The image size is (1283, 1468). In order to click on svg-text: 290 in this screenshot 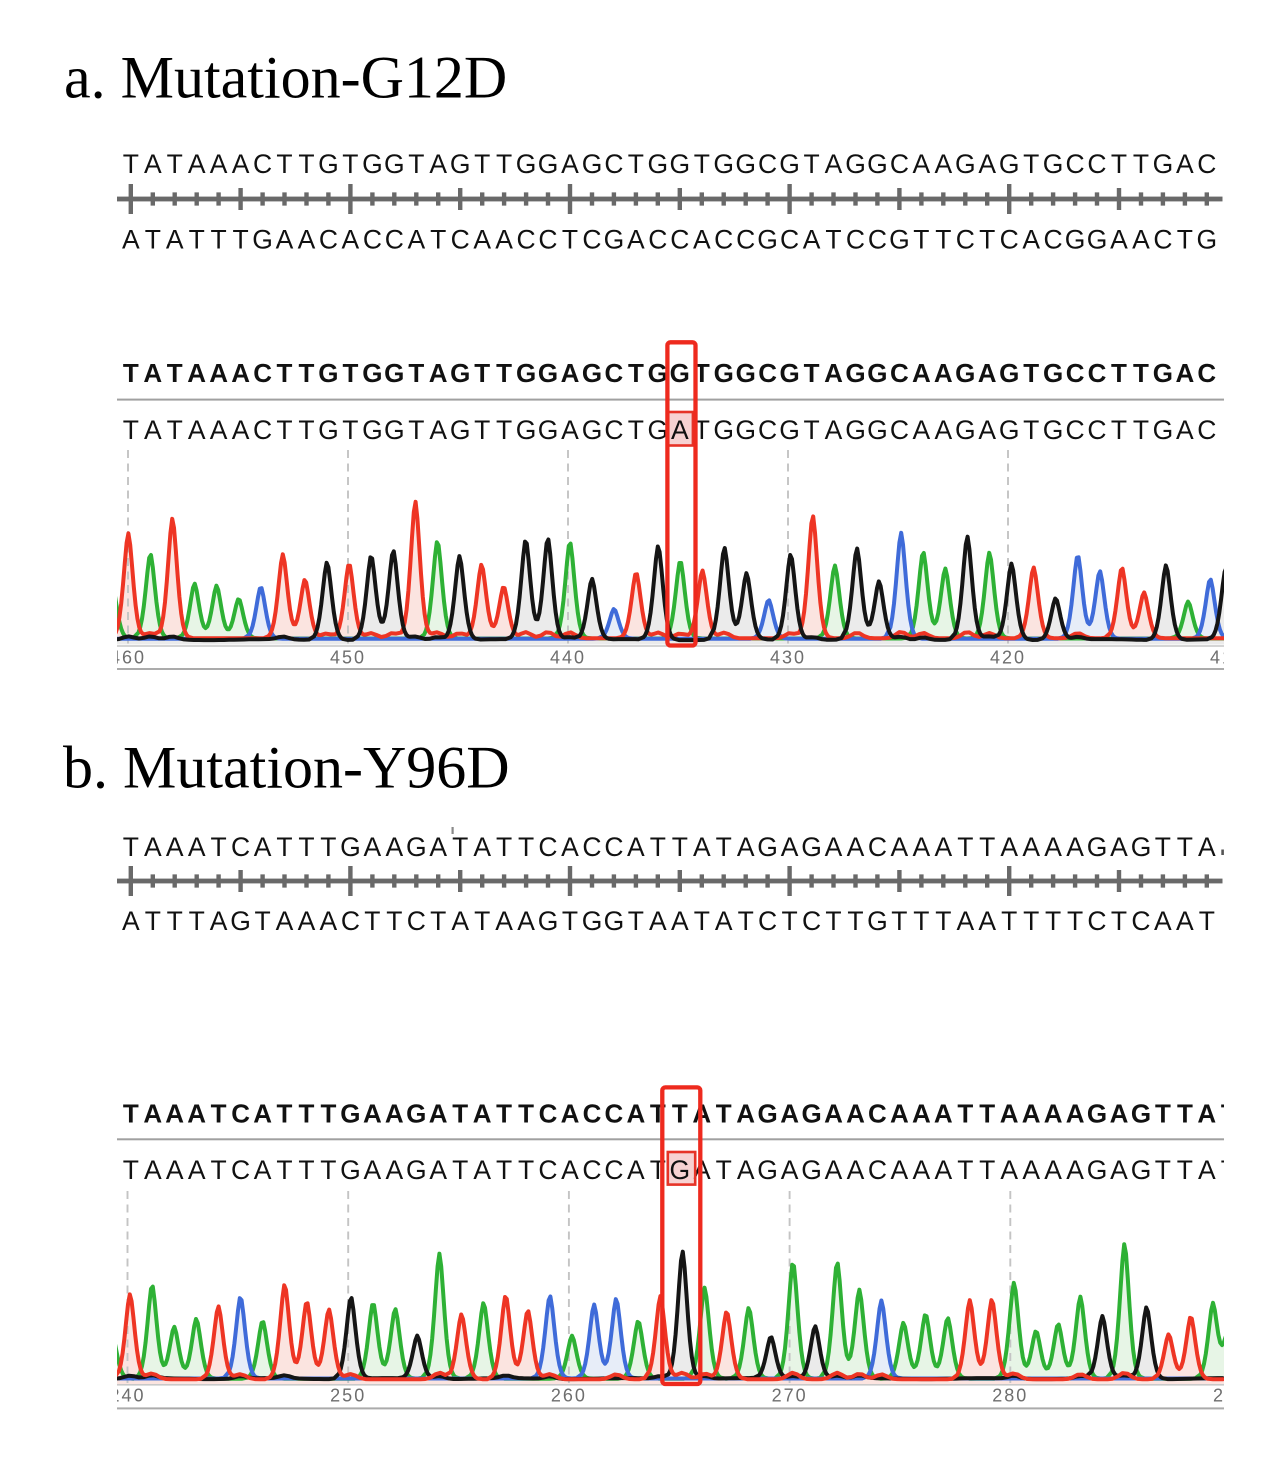, I will do `click(1231, 1396)`.